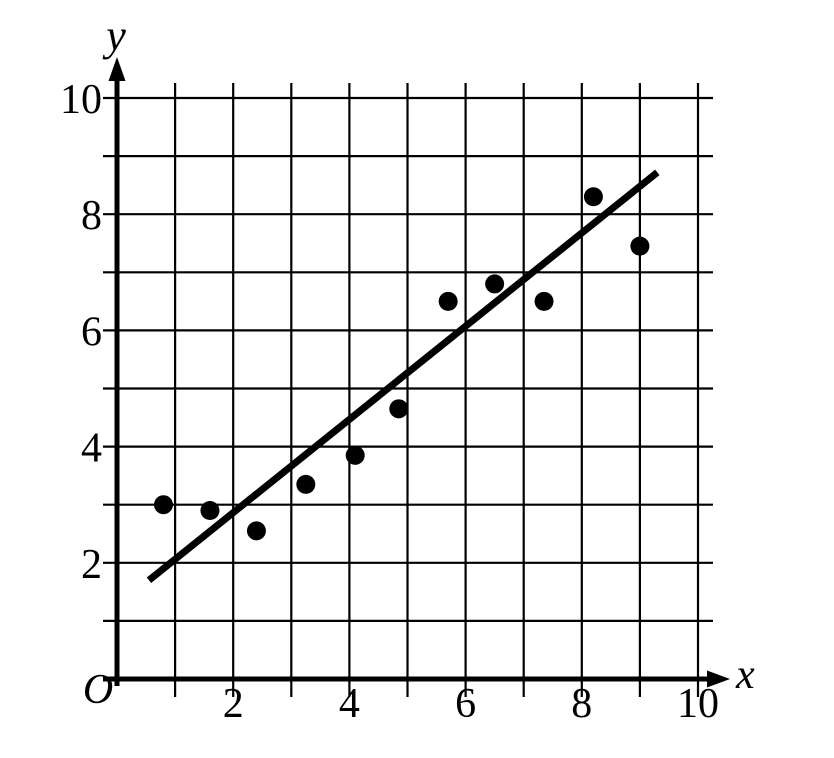 This screenshot has width=834, height=758. I want to click on x-tick-label: 6, so click(465, 704).